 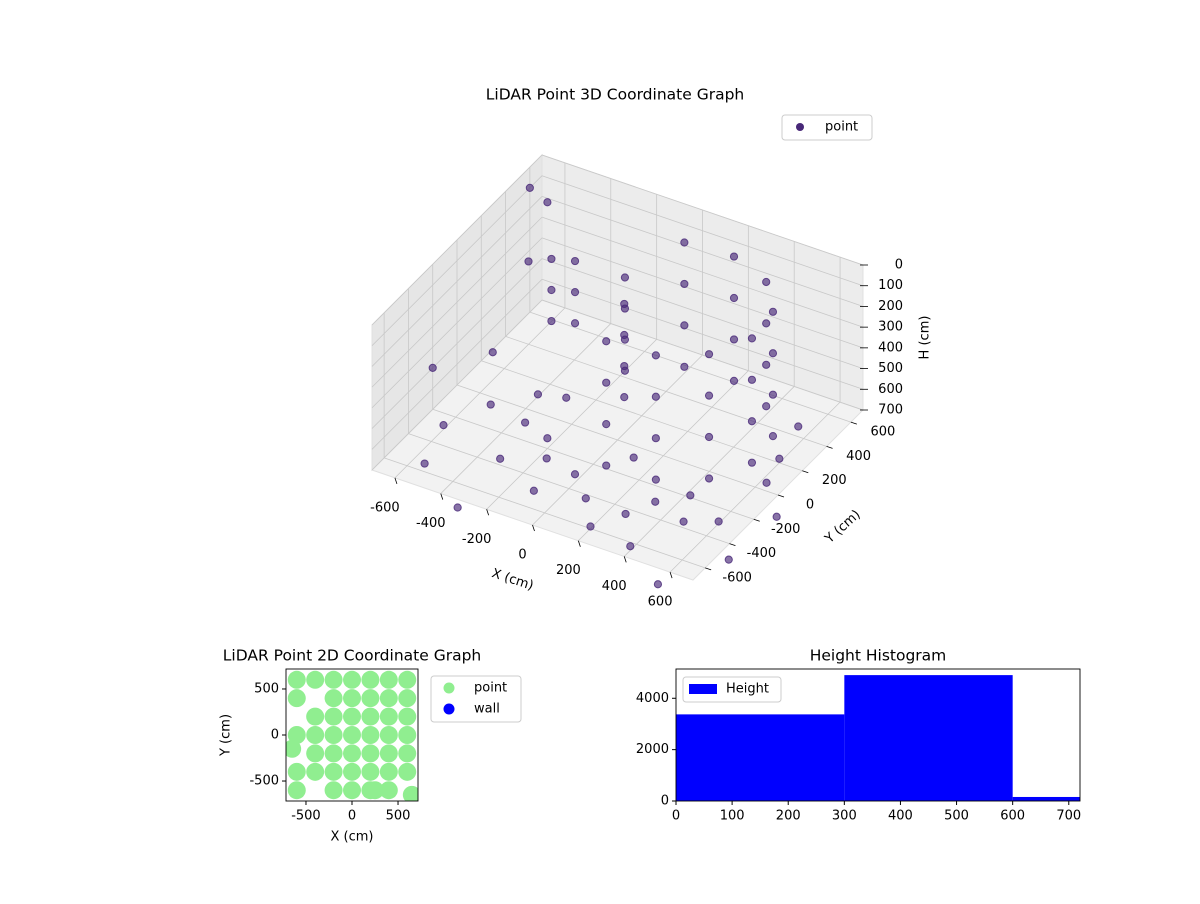 I want to click on x-axis-label: X (cm), so click(x=352, y=837).